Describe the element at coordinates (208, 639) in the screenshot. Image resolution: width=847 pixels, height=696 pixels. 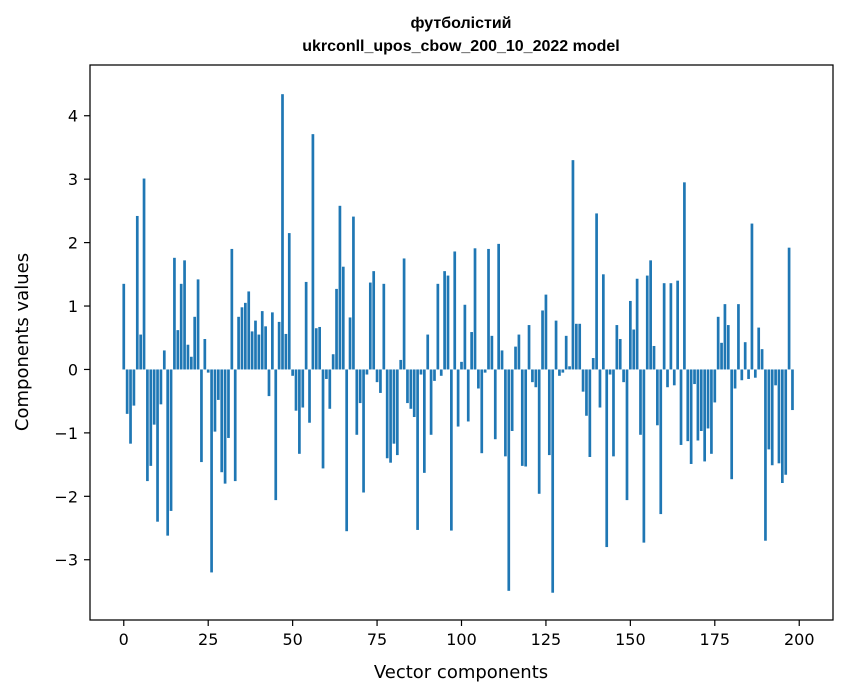
I see `x-tick-label: 25` at that location.